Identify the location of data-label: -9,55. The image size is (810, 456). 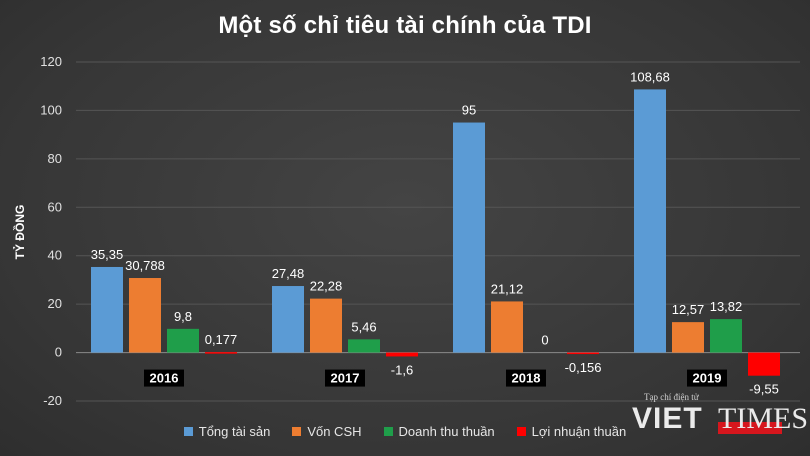
(764, 389).